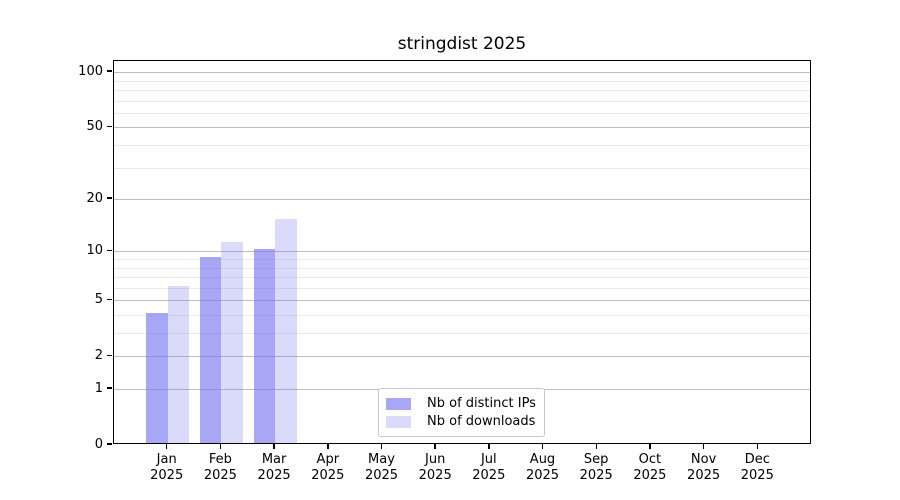 Image resolution: width=900 pixels, height=500 pixels. What do you see at coordinates (398, 422) in the screenshot?
I see `legend-swatch-downloads` at bounding box center [398, 422].